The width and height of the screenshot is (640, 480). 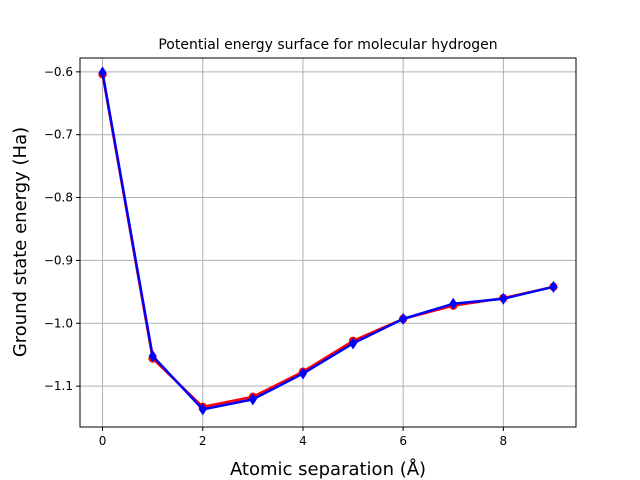 What do you see at coordinates (58, 260) in the screenshot?
I see `y-tick-label: −0.9` at bounding box center [58, 260].